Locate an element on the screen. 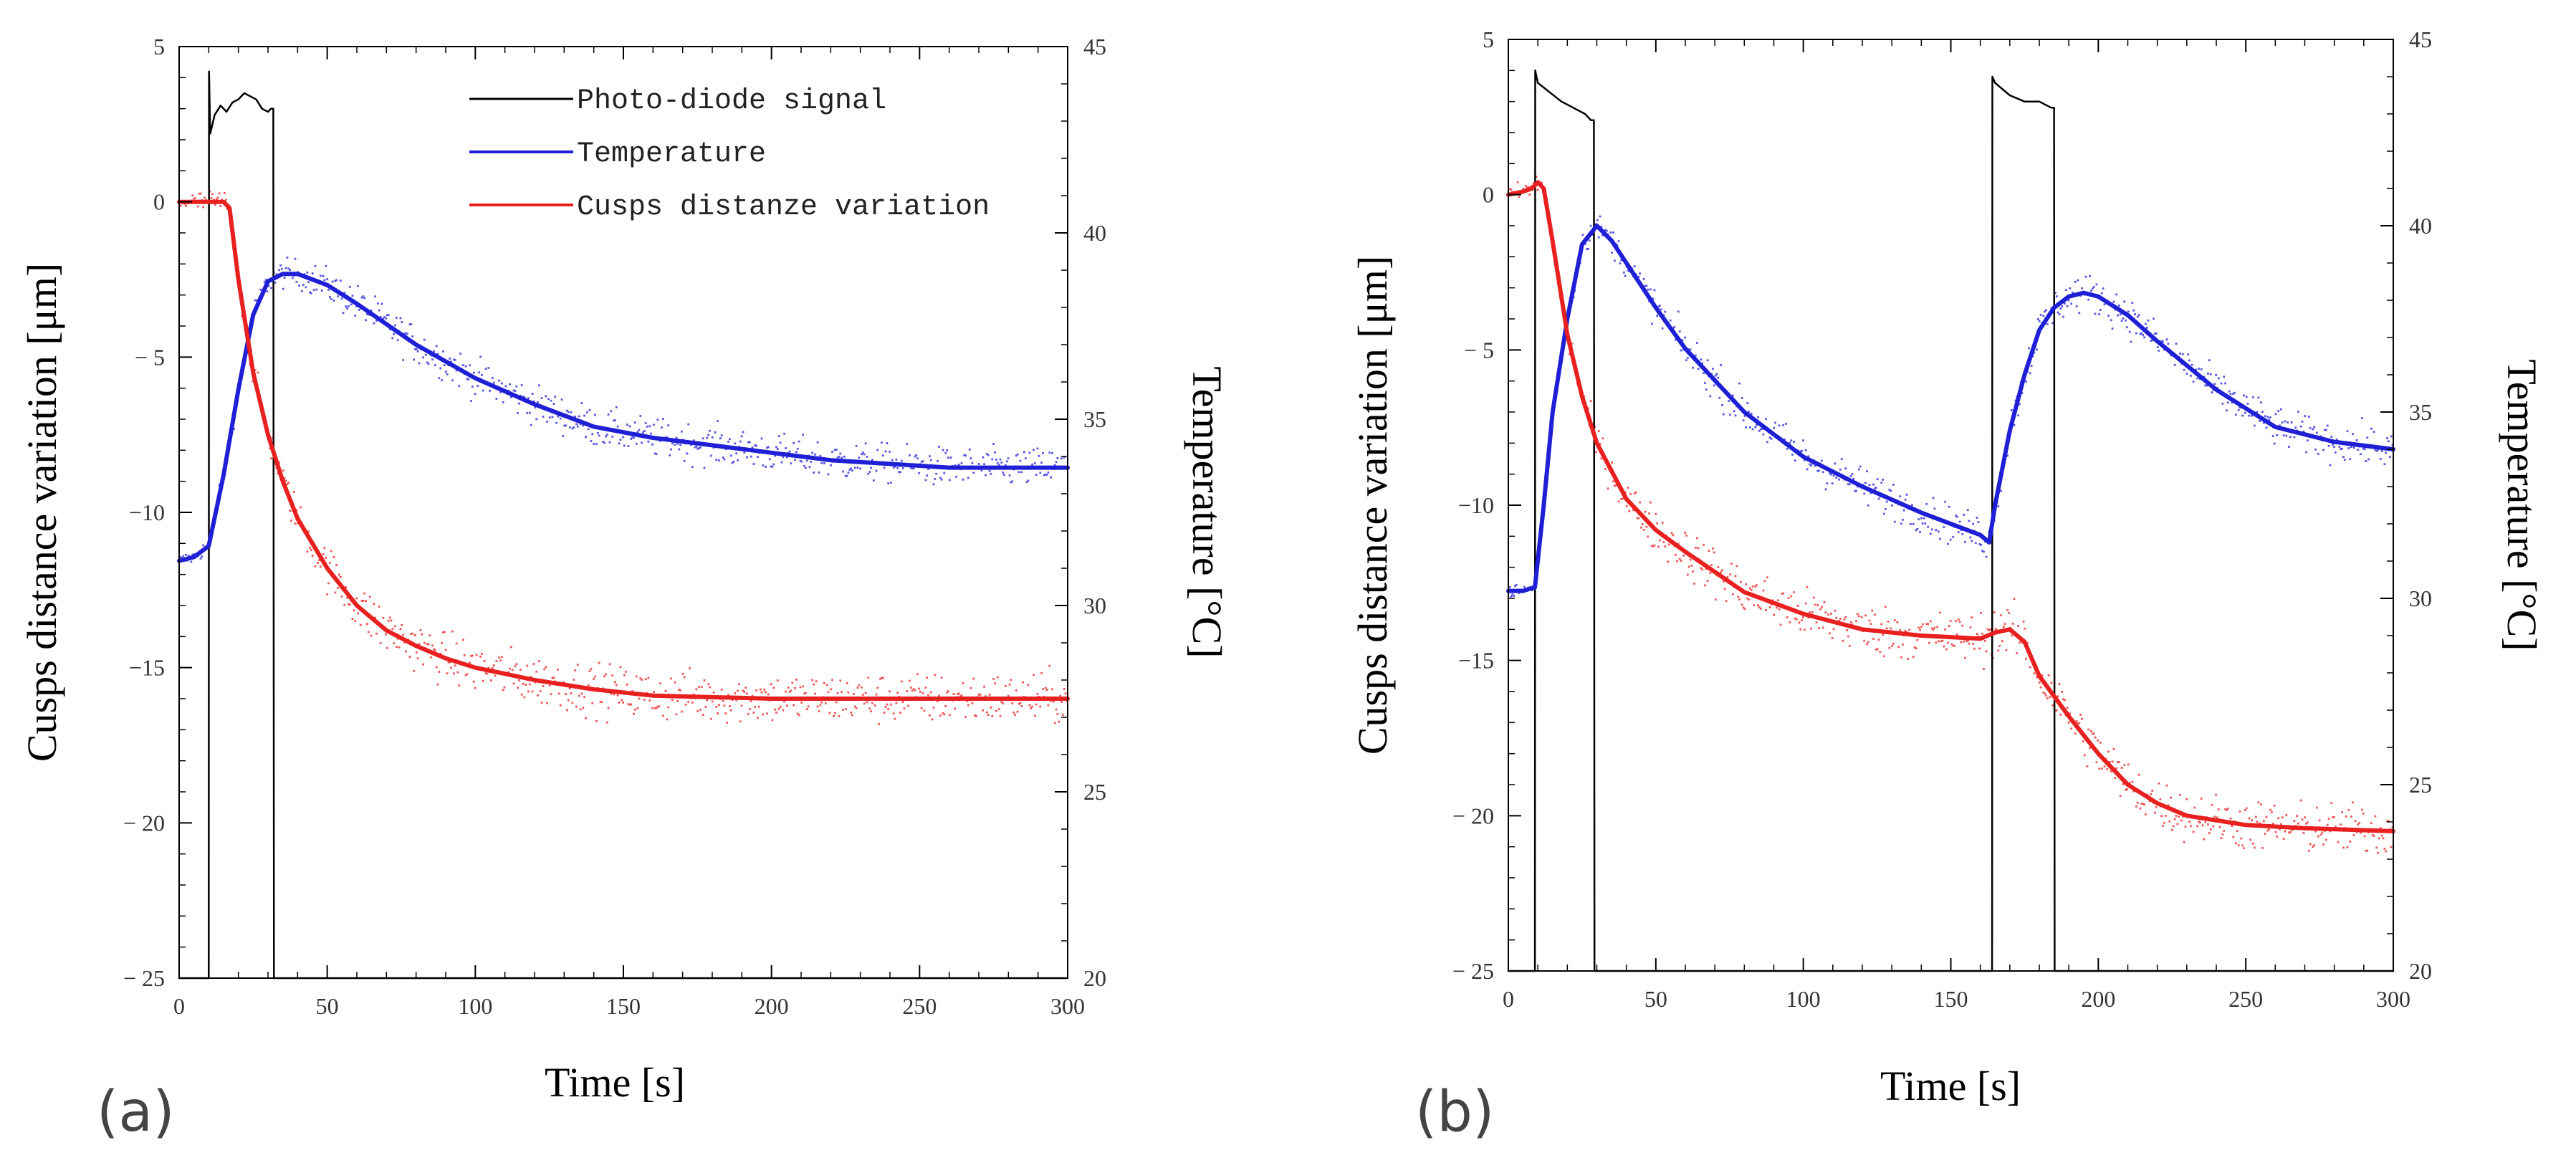 This screenshot has height=1158, width=2576. y-left-tick-label: −10 is located at coordinates (1476, 505).